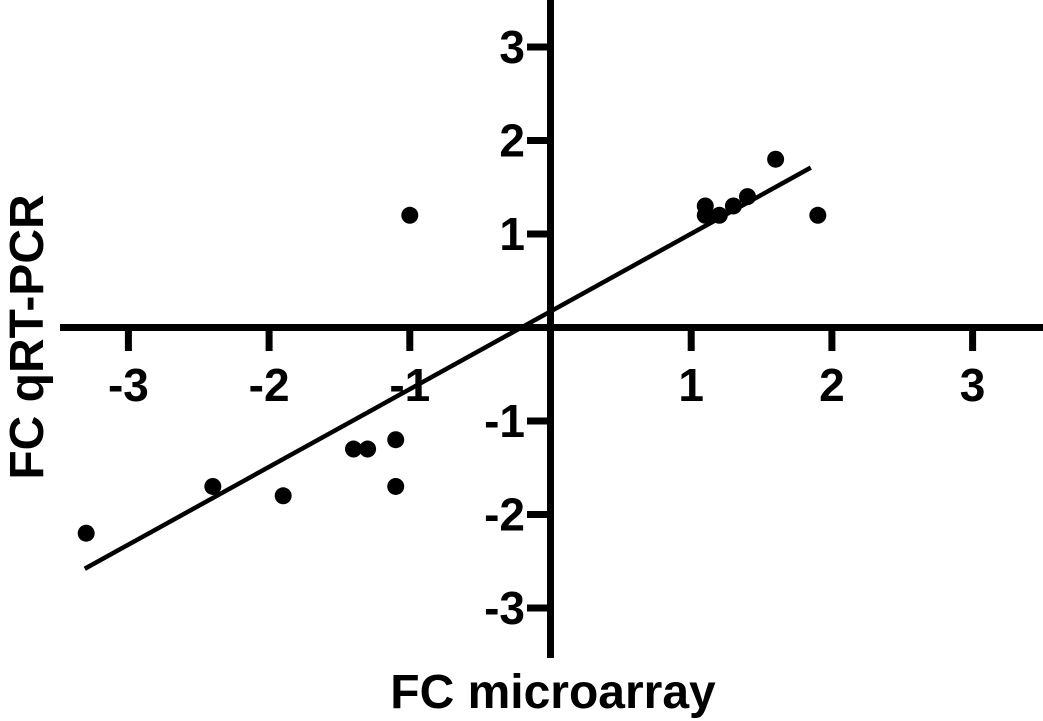  What do you see at coordinates (553, 692) in the screenshot?
I see `x-axis-title: FC microarray` at bounding box center [553, 692].